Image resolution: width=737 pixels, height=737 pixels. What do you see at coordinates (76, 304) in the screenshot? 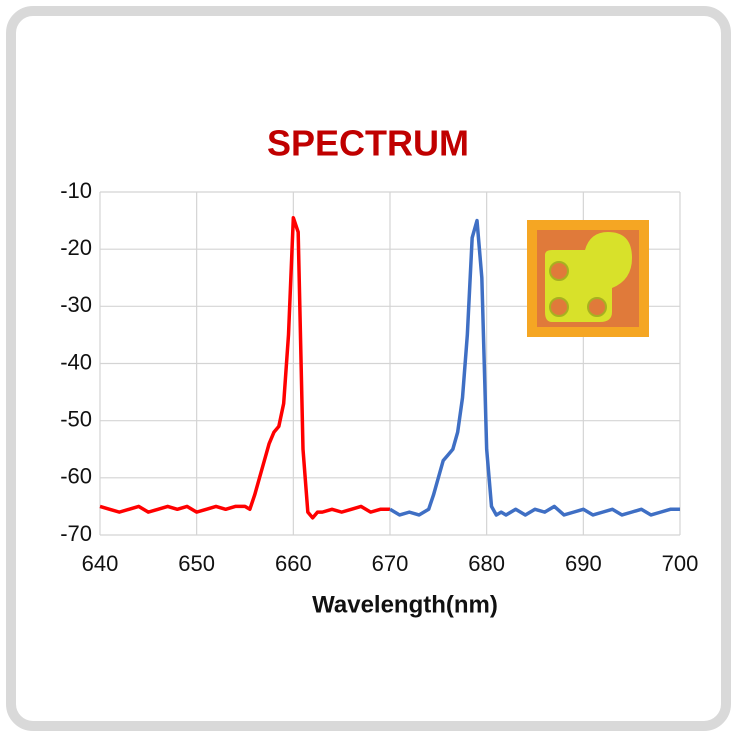
I see `y-tick-label: -30` at bounding box center [76, 304].